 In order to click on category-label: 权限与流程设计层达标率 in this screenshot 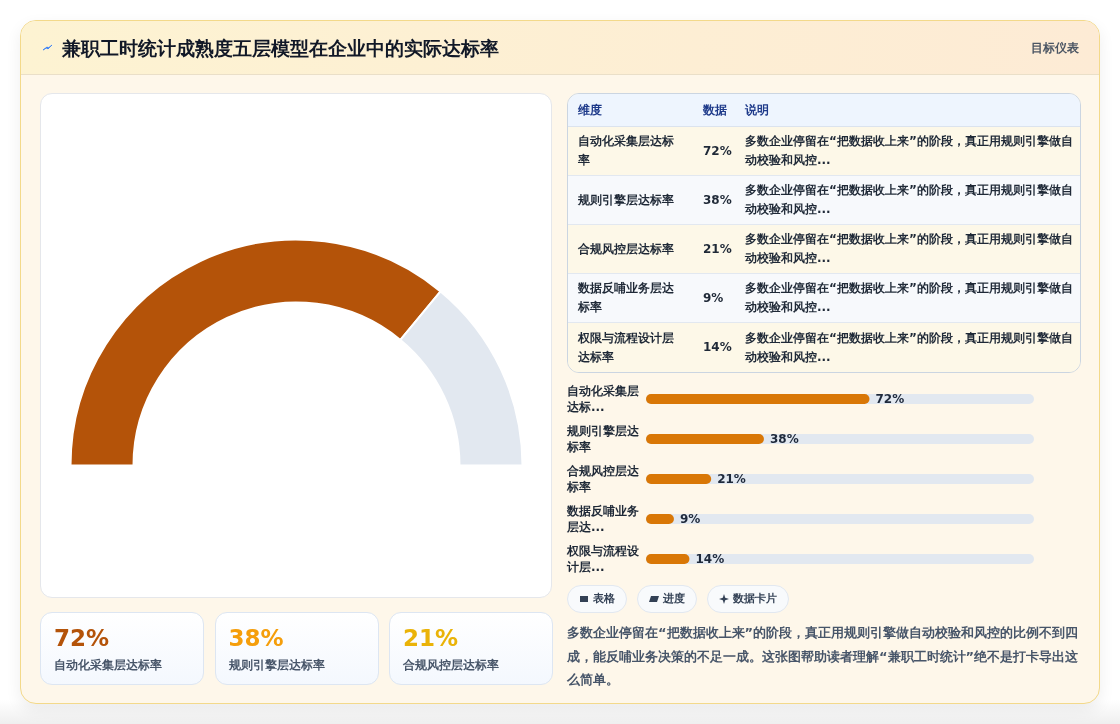, I will do `click(626, 347)`.